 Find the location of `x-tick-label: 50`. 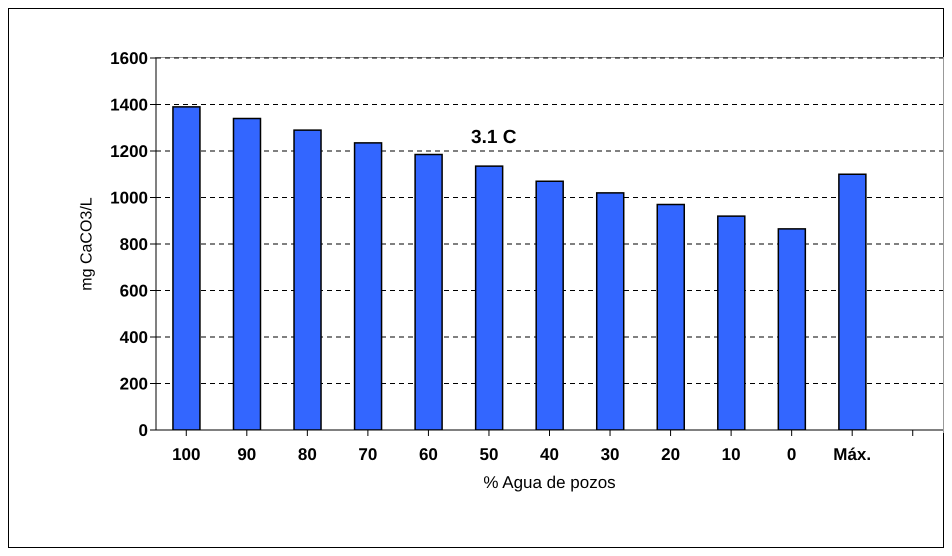

x-tick-label: 50 is located at coordinates (489, 454).